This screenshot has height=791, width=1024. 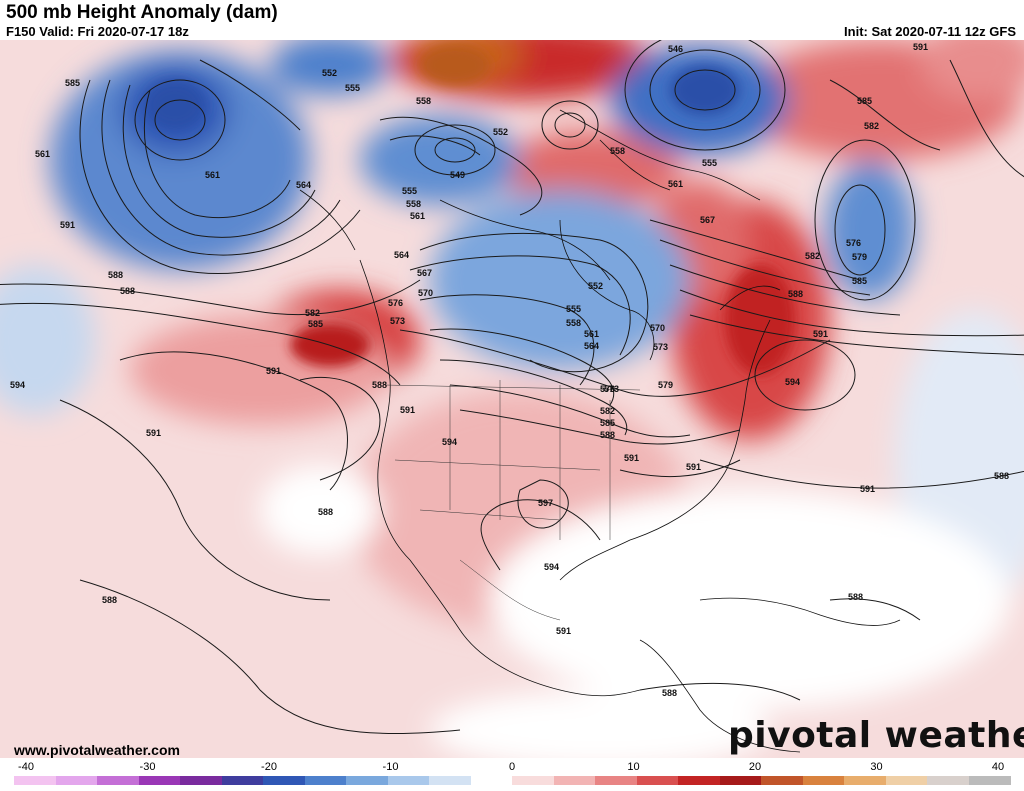 I want to click on init-time: Init: Sat 2020-07-11 12z GFS, so click(x=930, y=31).